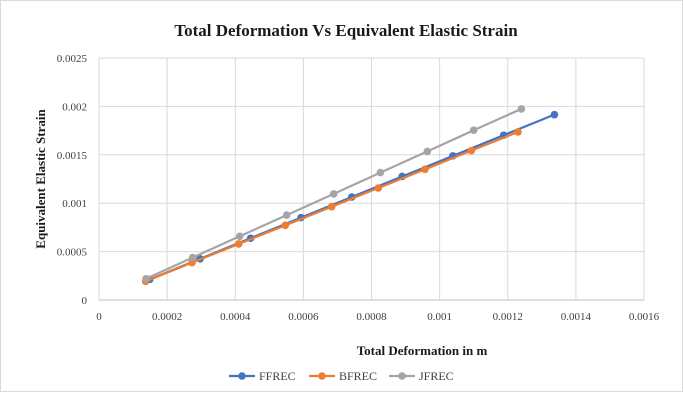  I want to click on y-axis-label: Equivalent Elastic Strain, so click(40, 179).